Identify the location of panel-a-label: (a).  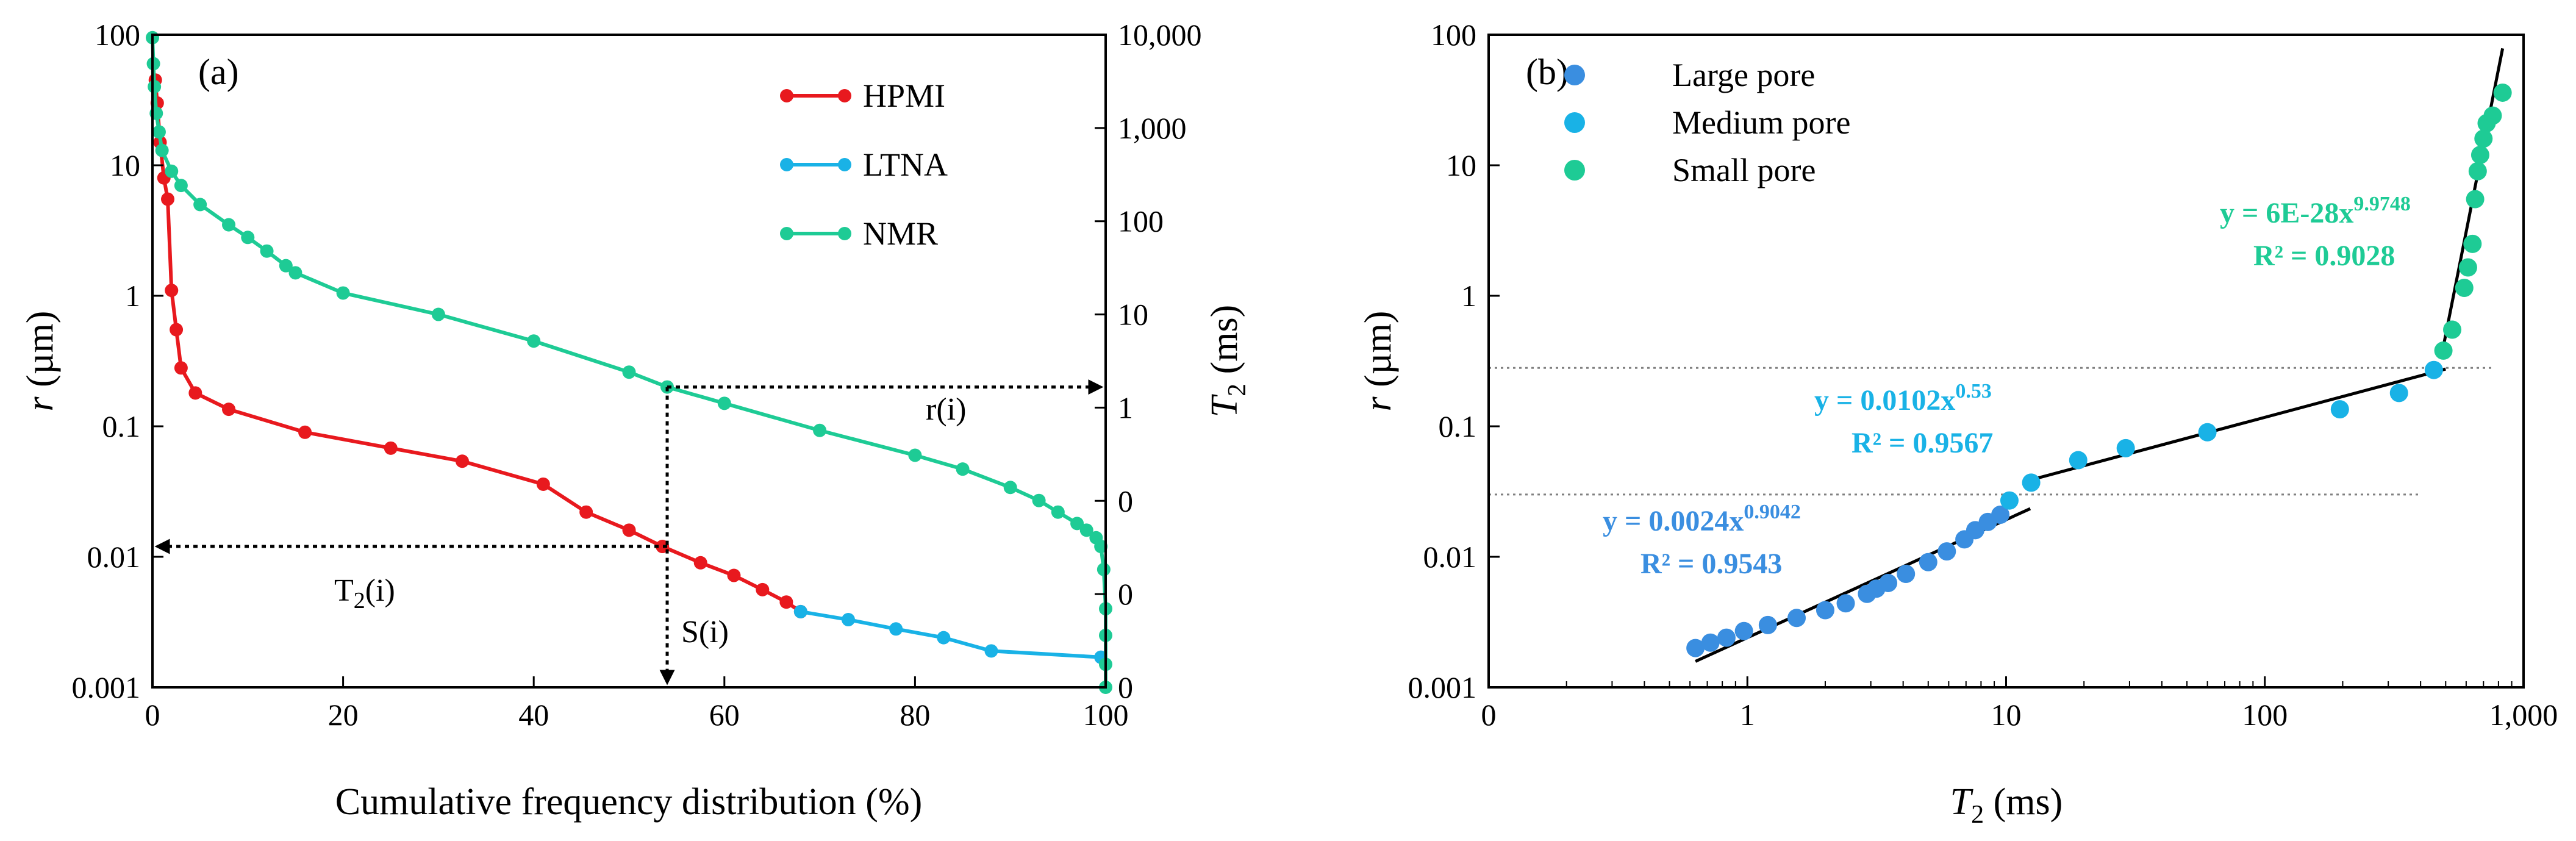
(218, 72).